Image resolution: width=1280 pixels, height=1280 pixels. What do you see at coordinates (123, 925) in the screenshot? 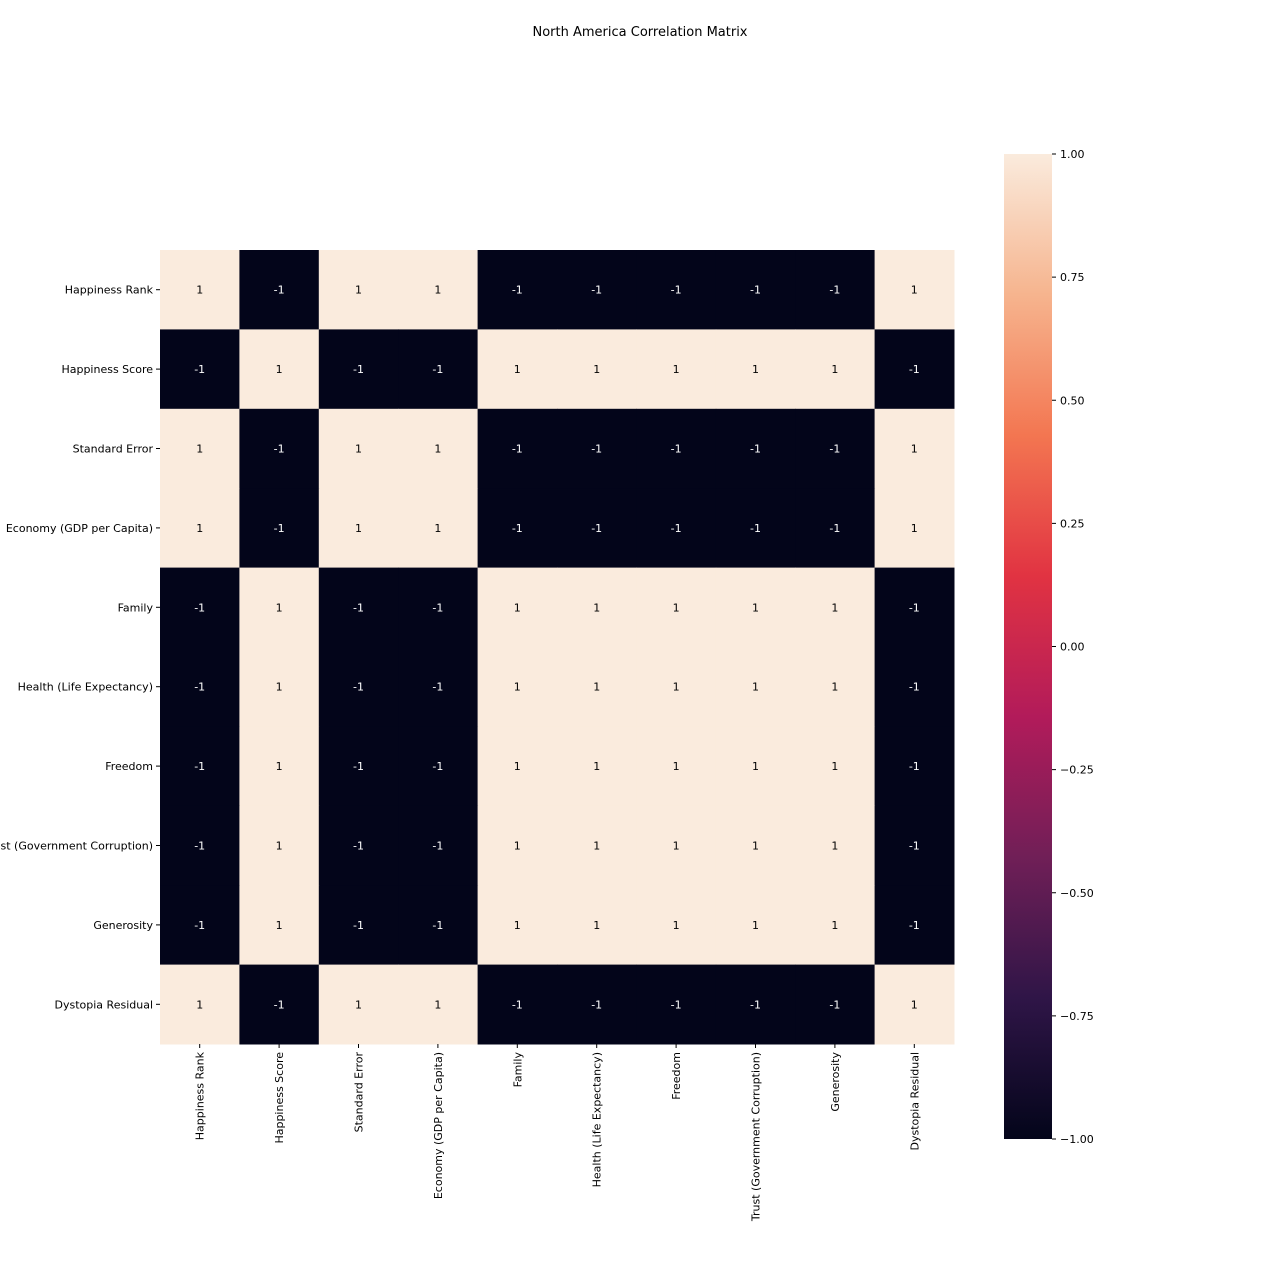
I see `y-tick-label: Generosity` at bounding box center [123, 925].